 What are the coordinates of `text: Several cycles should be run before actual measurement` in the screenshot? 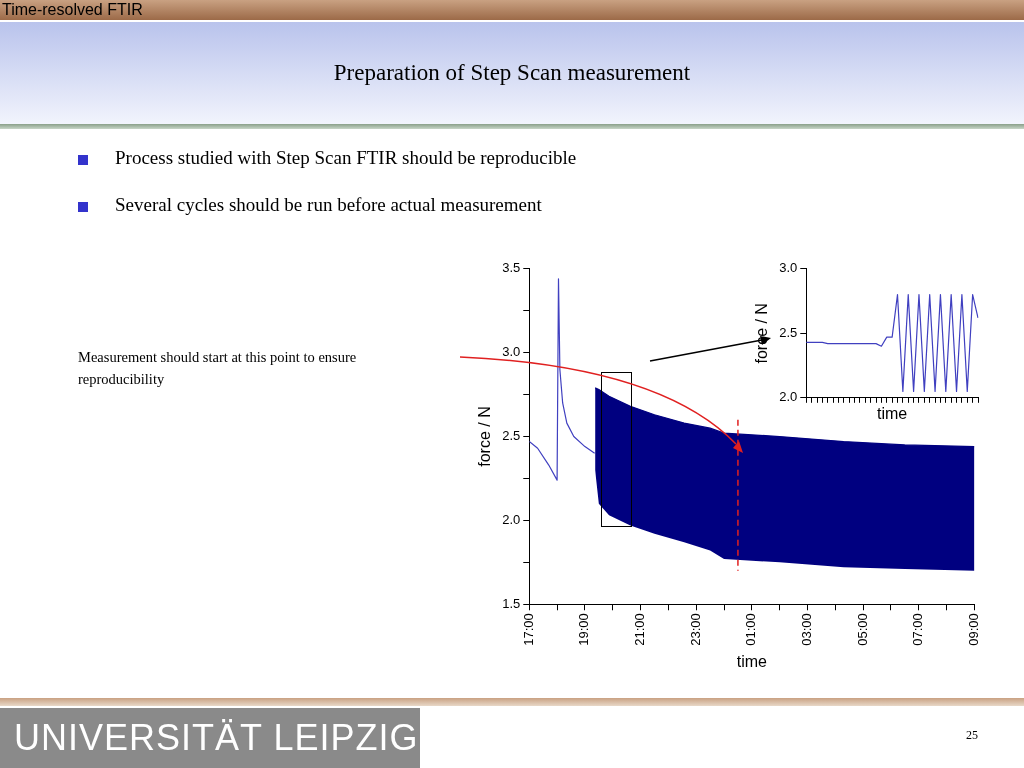 It's located at (328, 205).